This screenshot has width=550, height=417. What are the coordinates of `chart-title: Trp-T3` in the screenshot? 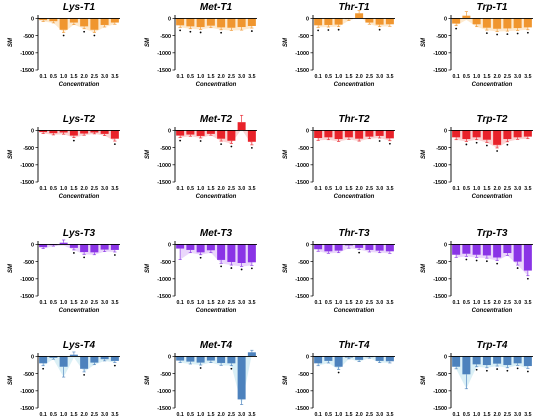 It's located at (492, 233).